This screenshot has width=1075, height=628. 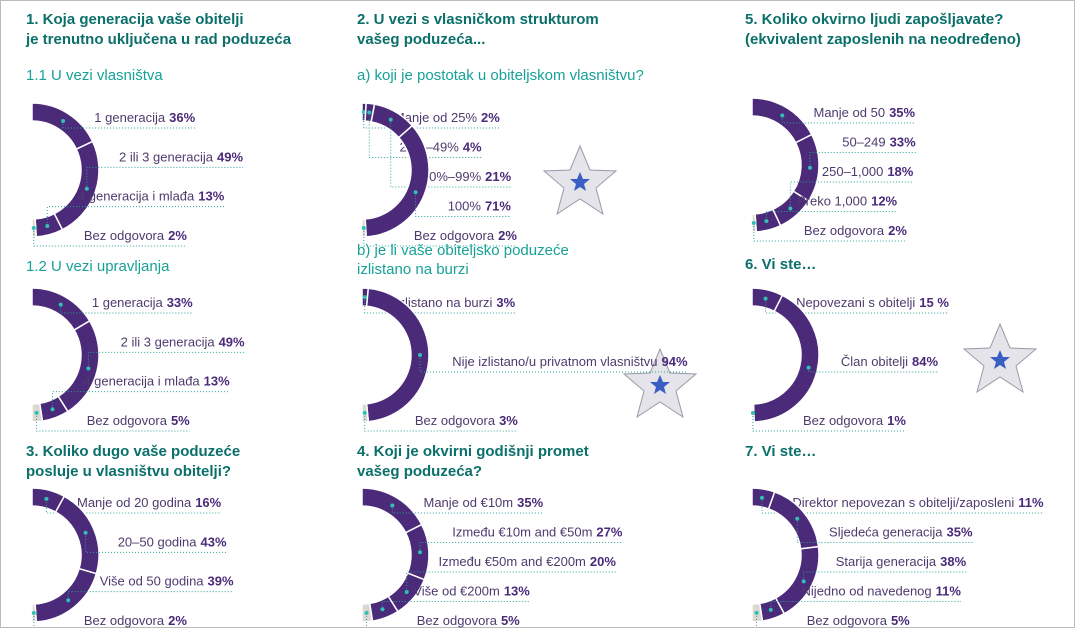 What do you see at coordinates (498, 206) in the screenshot?
I see `value-label: 71%` at bounding box center [498, 206].